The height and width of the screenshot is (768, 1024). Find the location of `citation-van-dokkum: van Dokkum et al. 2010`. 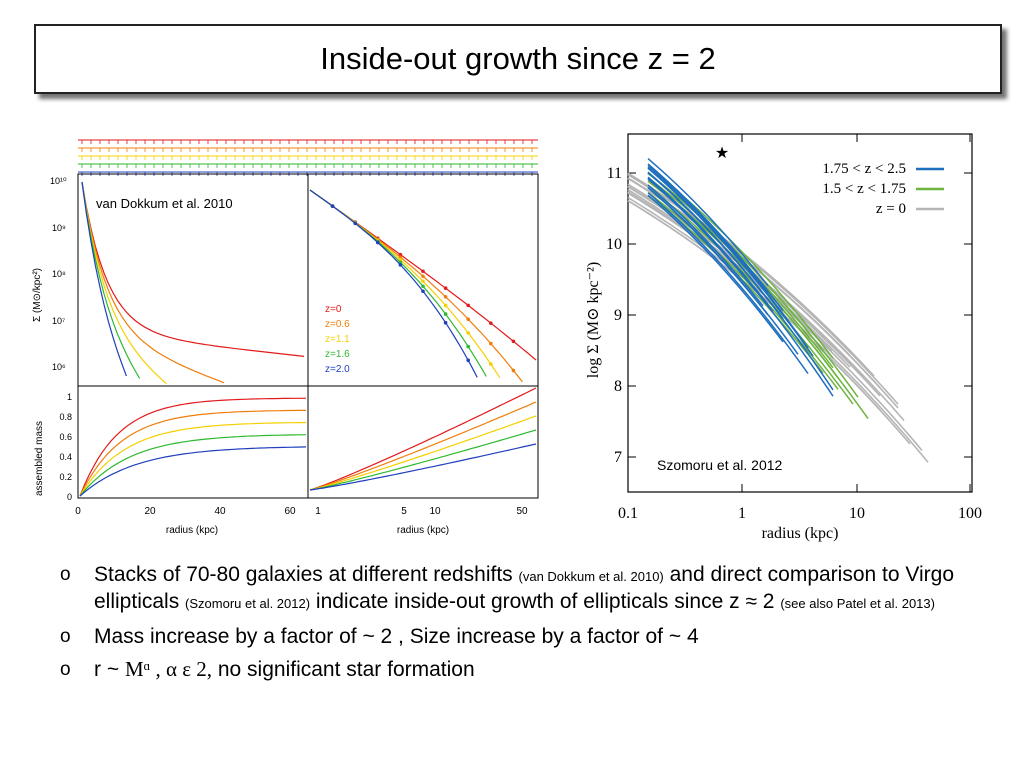

citation-van-dokkum: van Dokkum et al. 2010 is located at coordinates (164, 203).